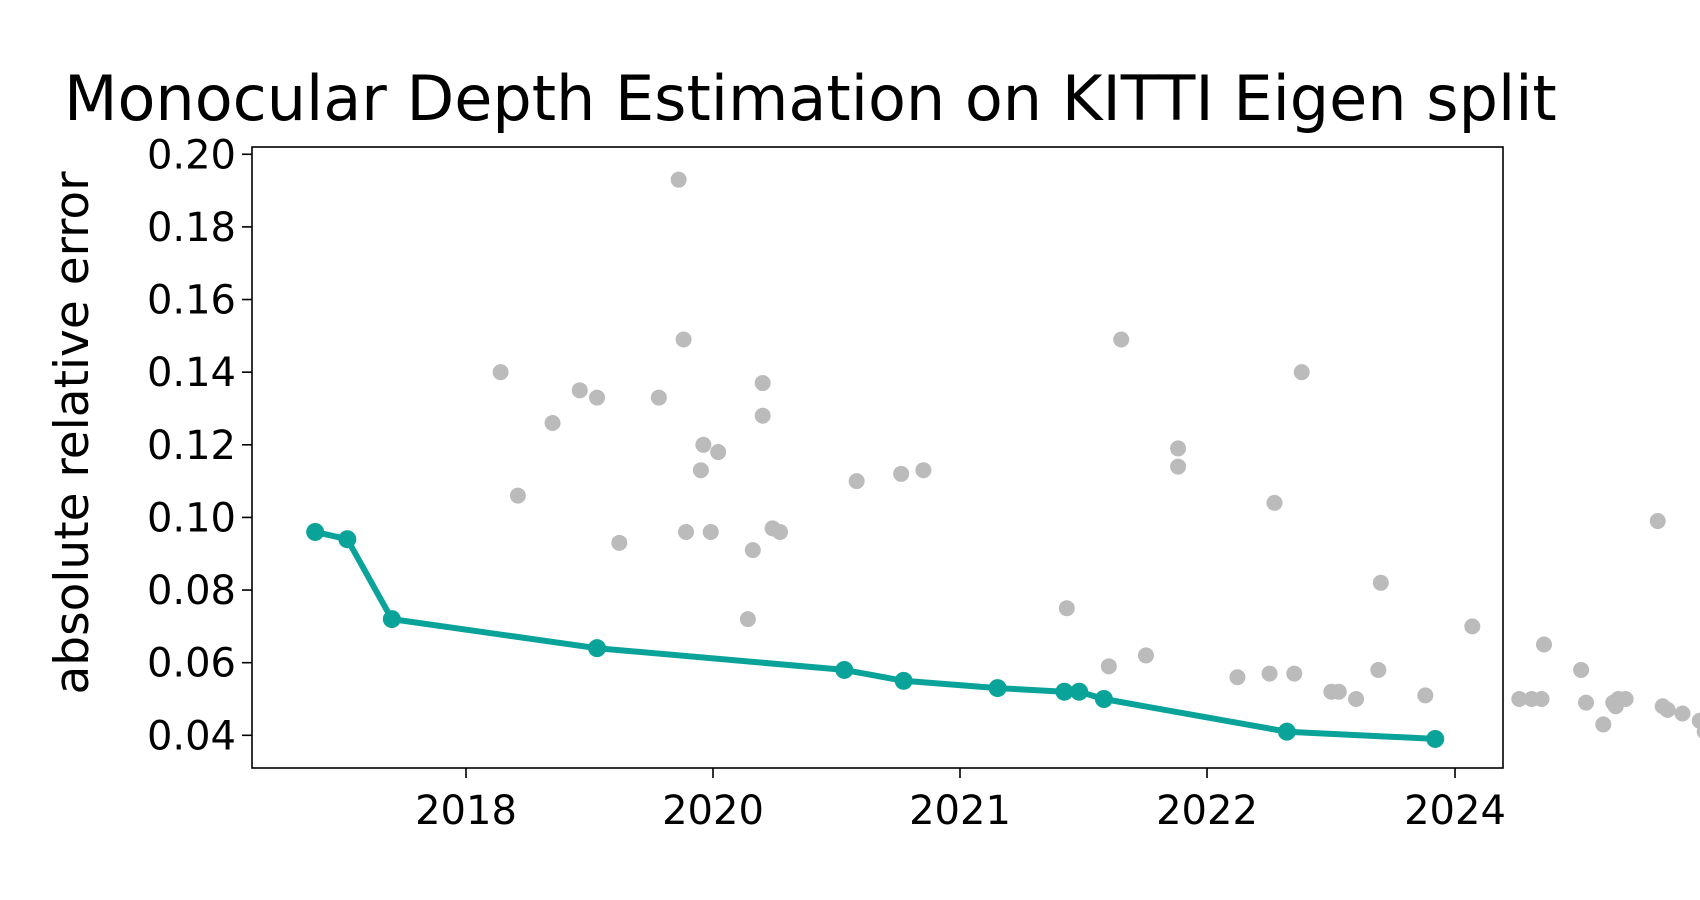 The image size is (1700, 900). Describe the element at coordinates (191, 736) in the screenshot. I see `y-tick-label: 0.04` at that location.